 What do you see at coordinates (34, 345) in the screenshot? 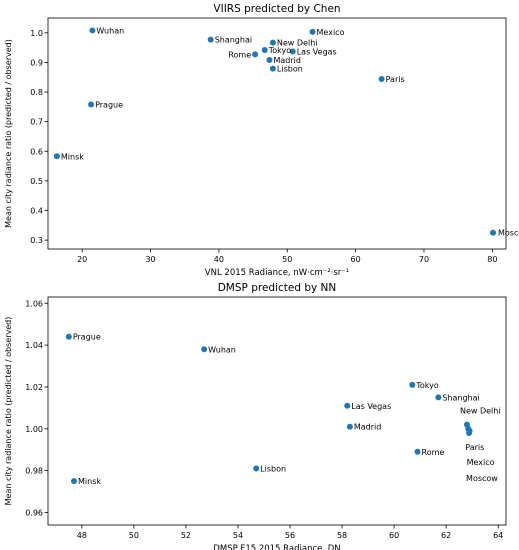
I see `y-tick-label: 1.04` at bounding box center [34, 345].